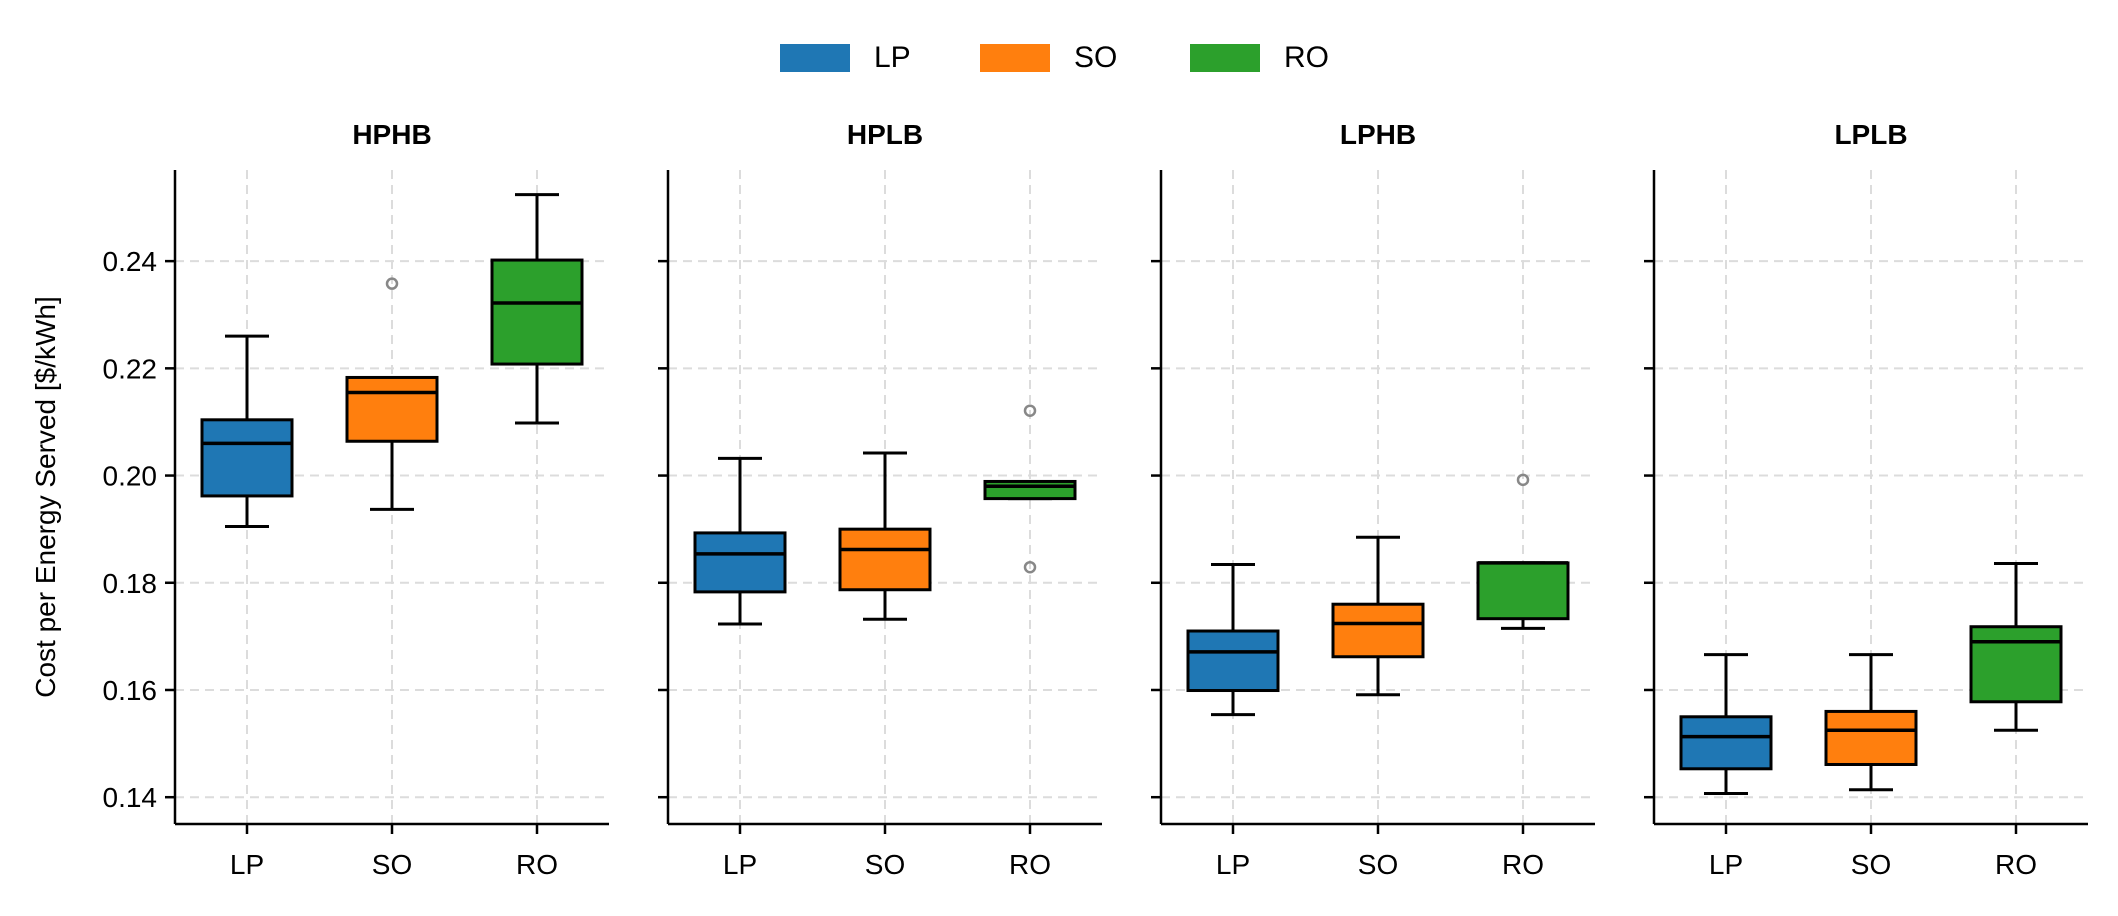  What do you see at coordinates (1871, 737) in the screenshot?
I see `box-lplb-so` at bounding box center [1871, 737].